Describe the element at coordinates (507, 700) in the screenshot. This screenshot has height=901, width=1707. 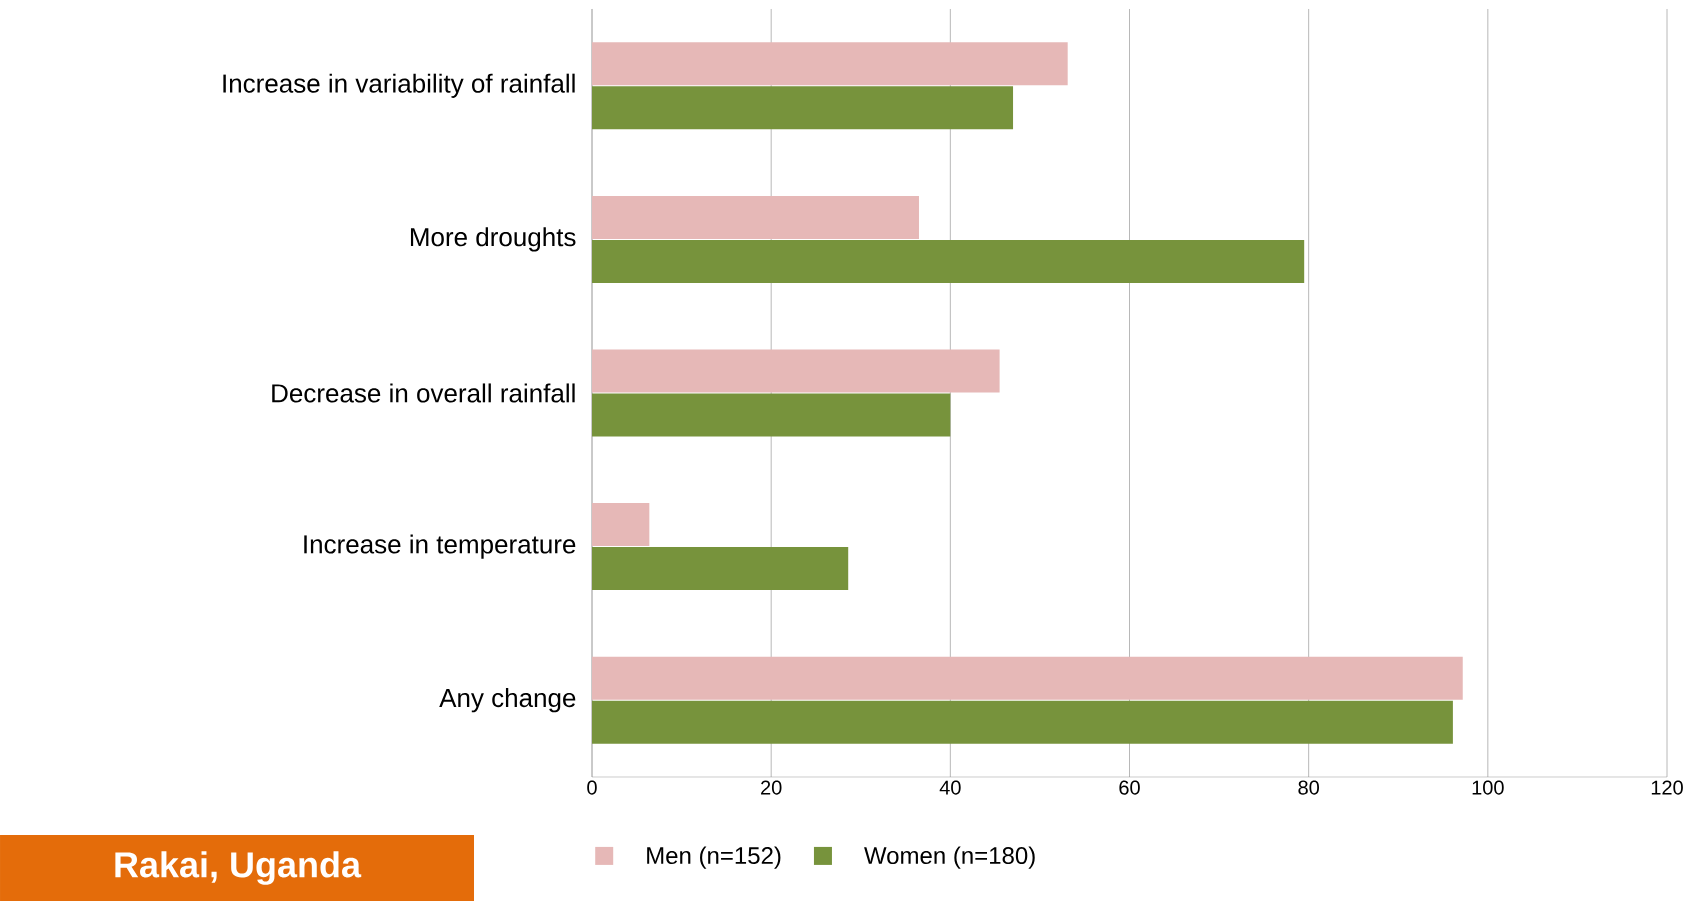
I see `y-tick-label: Any change` at that location.